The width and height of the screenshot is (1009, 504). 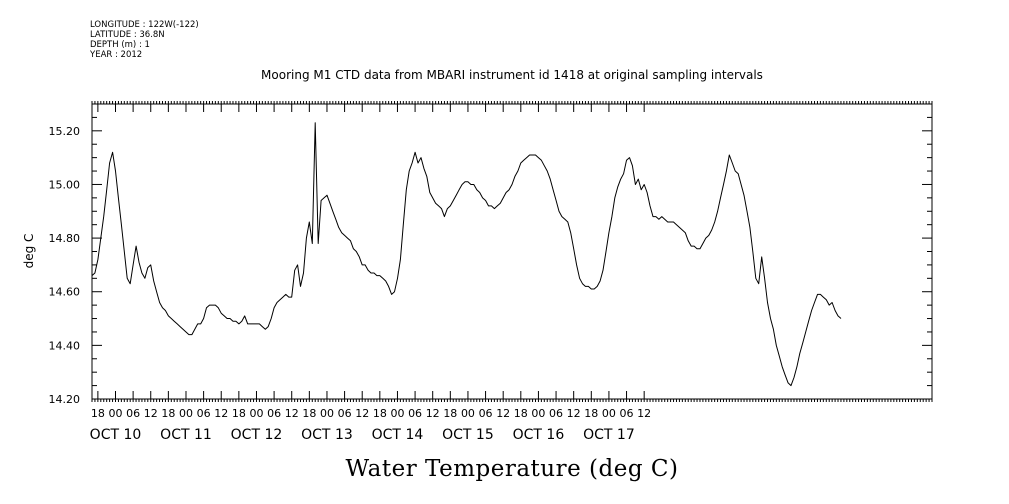 What do you see at coordinates (65, 131) in the screenshot?
I see `y-tick-label: 15.20` at bounding box center [65, 131].